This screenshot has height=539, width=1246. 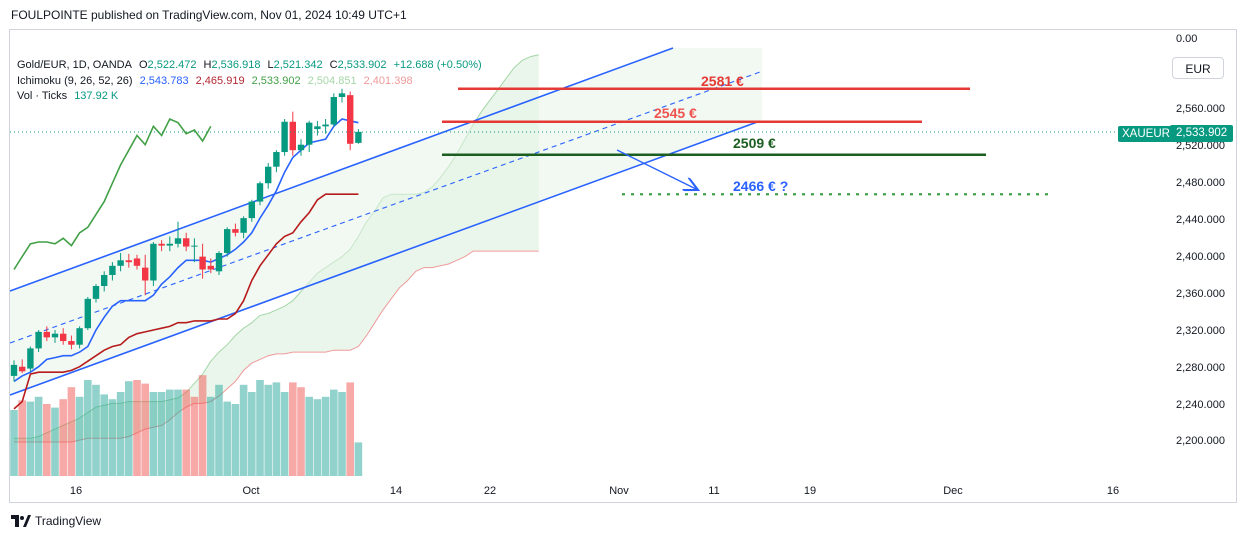 What do you see at coordinates (96, 96) in the screenshot?
I see `legend-volume-value: 137.92 K` at bounding box center [96, 96].